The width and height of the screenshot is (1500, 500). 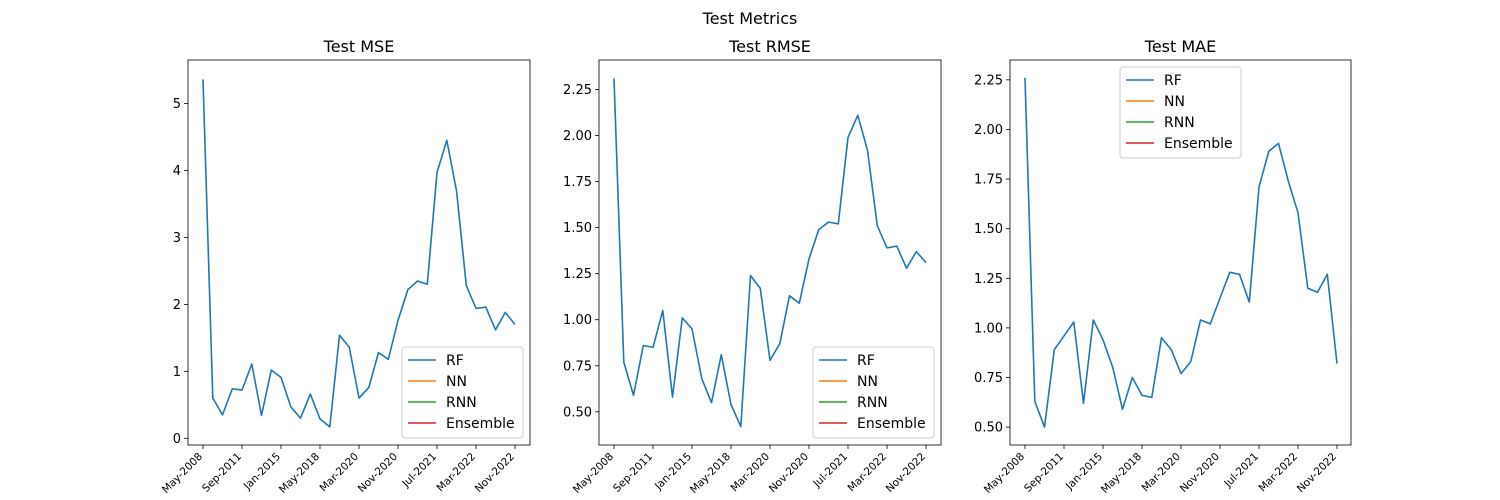 What do you see at coordinates (177, 238) in the screenshot?
I see `y-tick-label: 3` at bounding box center [177, 238].